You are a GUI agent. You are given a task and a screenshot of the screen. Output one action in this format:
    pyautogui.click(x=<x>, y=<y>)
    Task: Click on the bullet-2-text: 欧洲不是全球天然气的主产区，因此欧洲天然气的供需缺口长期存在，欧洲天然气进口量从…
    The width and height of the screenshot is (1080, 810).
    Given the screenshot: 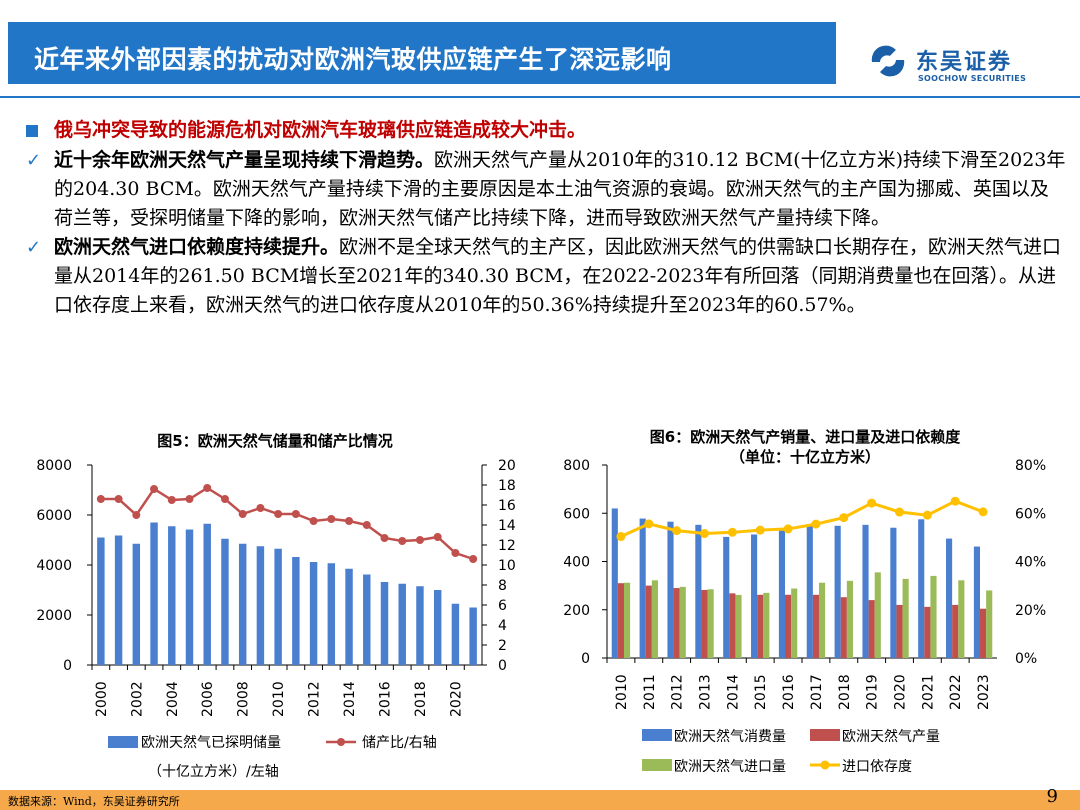 What is the action you would take?
    pyautogui.click(x=558, y=276)
    